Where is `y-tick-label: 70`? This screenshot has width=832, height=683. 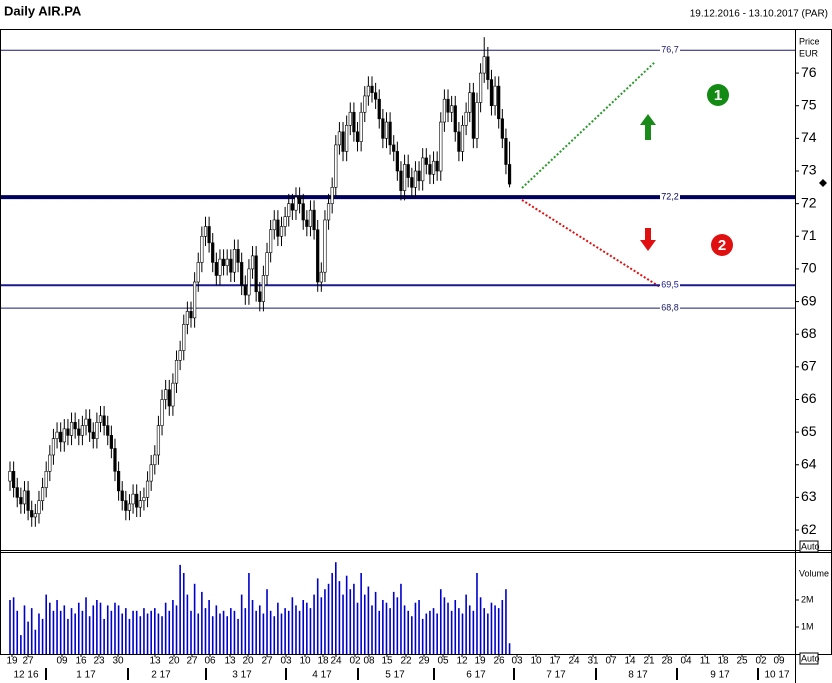
y-tick-label: 70 is located at coordinates (809, 268).